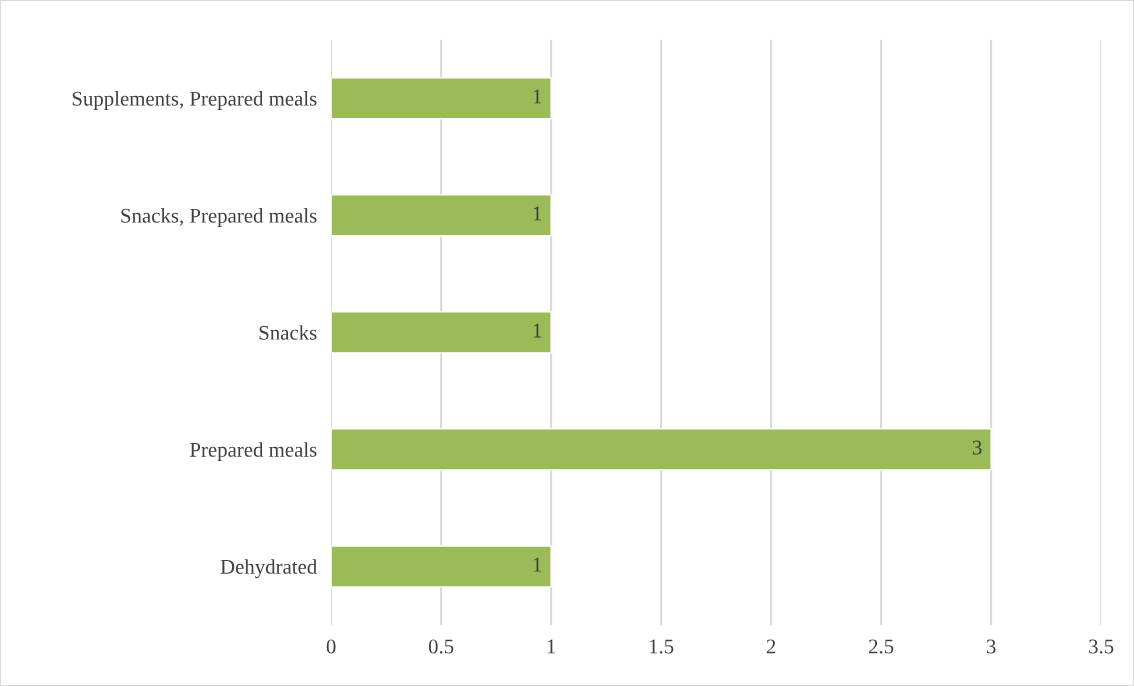 This screenshot has height=686, width=1134. I want to click on x-tick-label: 1, so click(551, 646).